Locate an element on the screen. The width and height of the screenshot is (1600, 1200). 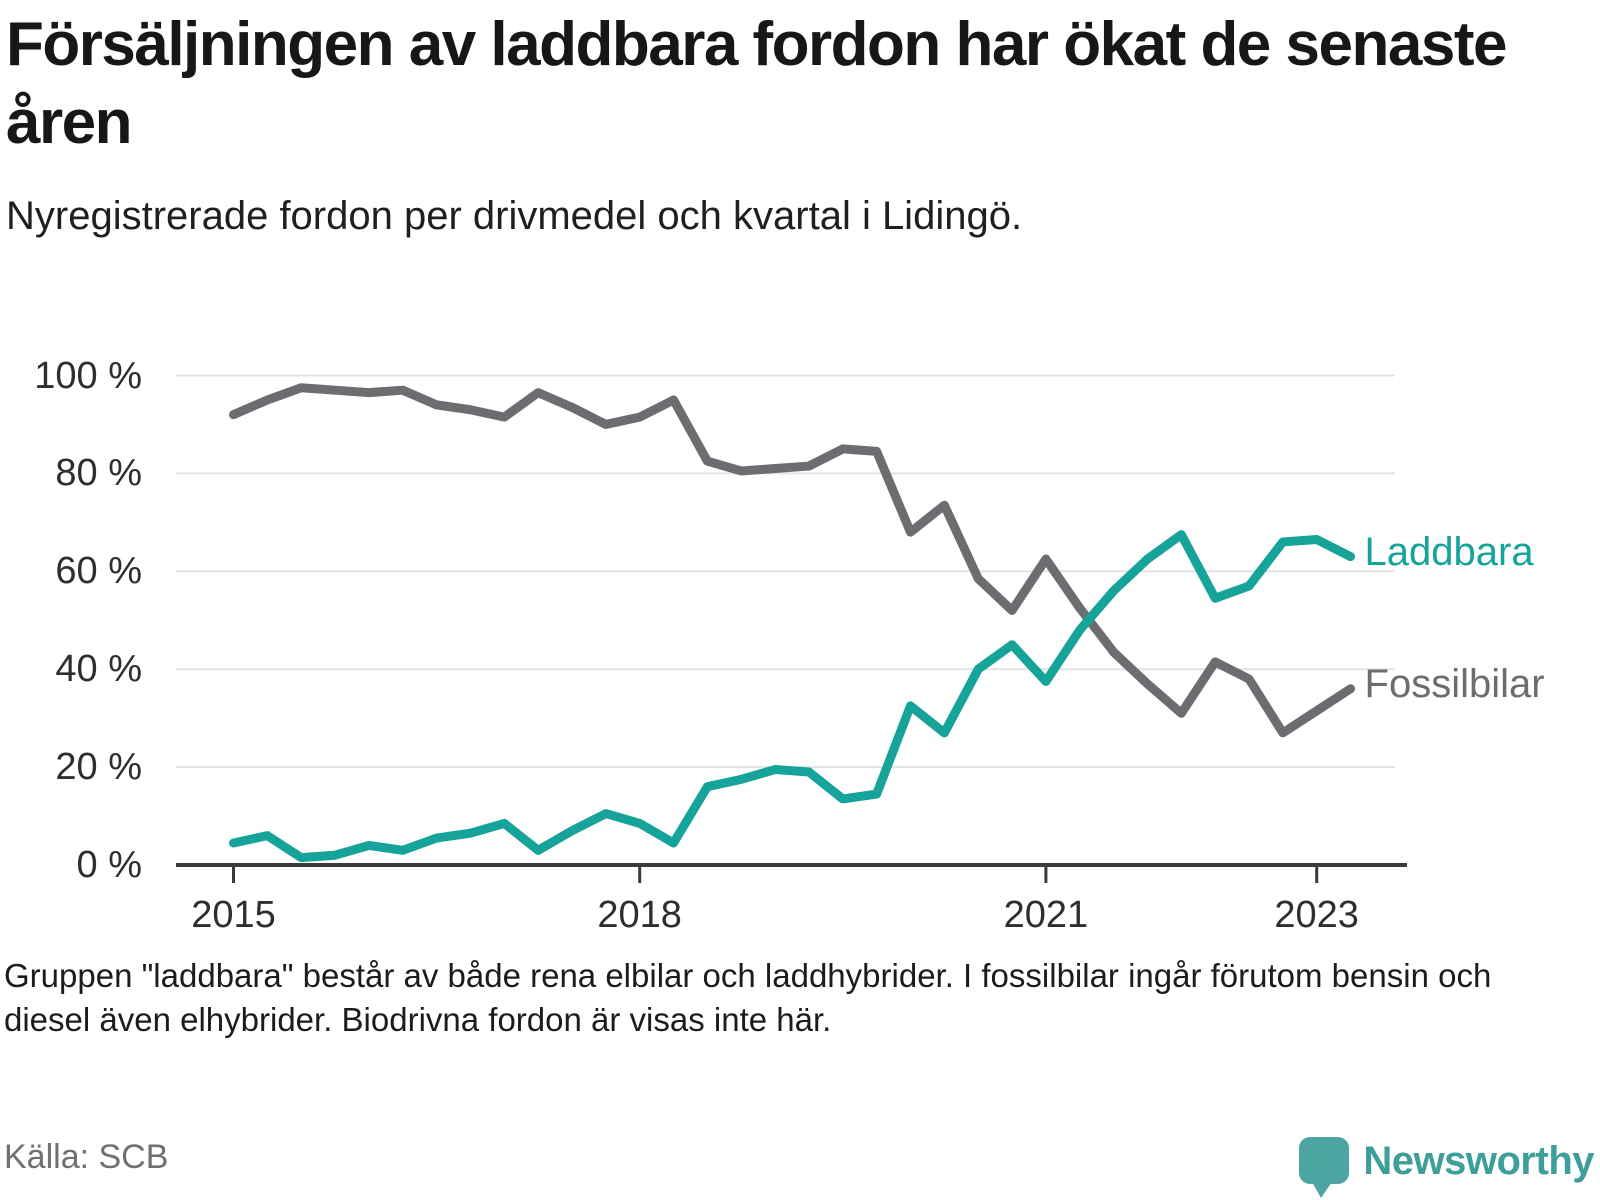
y-tick-label: 40 % is located at coordinates (98, 669).